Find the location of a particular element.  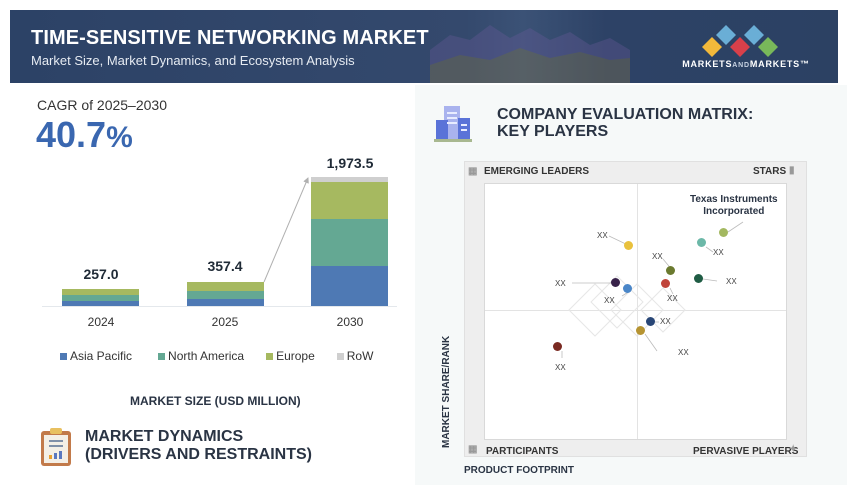

bar-2024 is located at coordinates (100, 297).